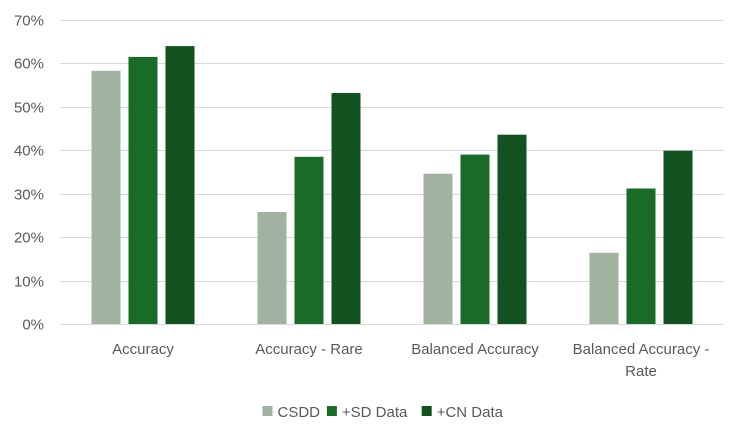 This screenshot has height=441, width=745. Describe the element at coordinates (29, 151) in the screenshot. I see `y-tick-label: 40%` at that location.